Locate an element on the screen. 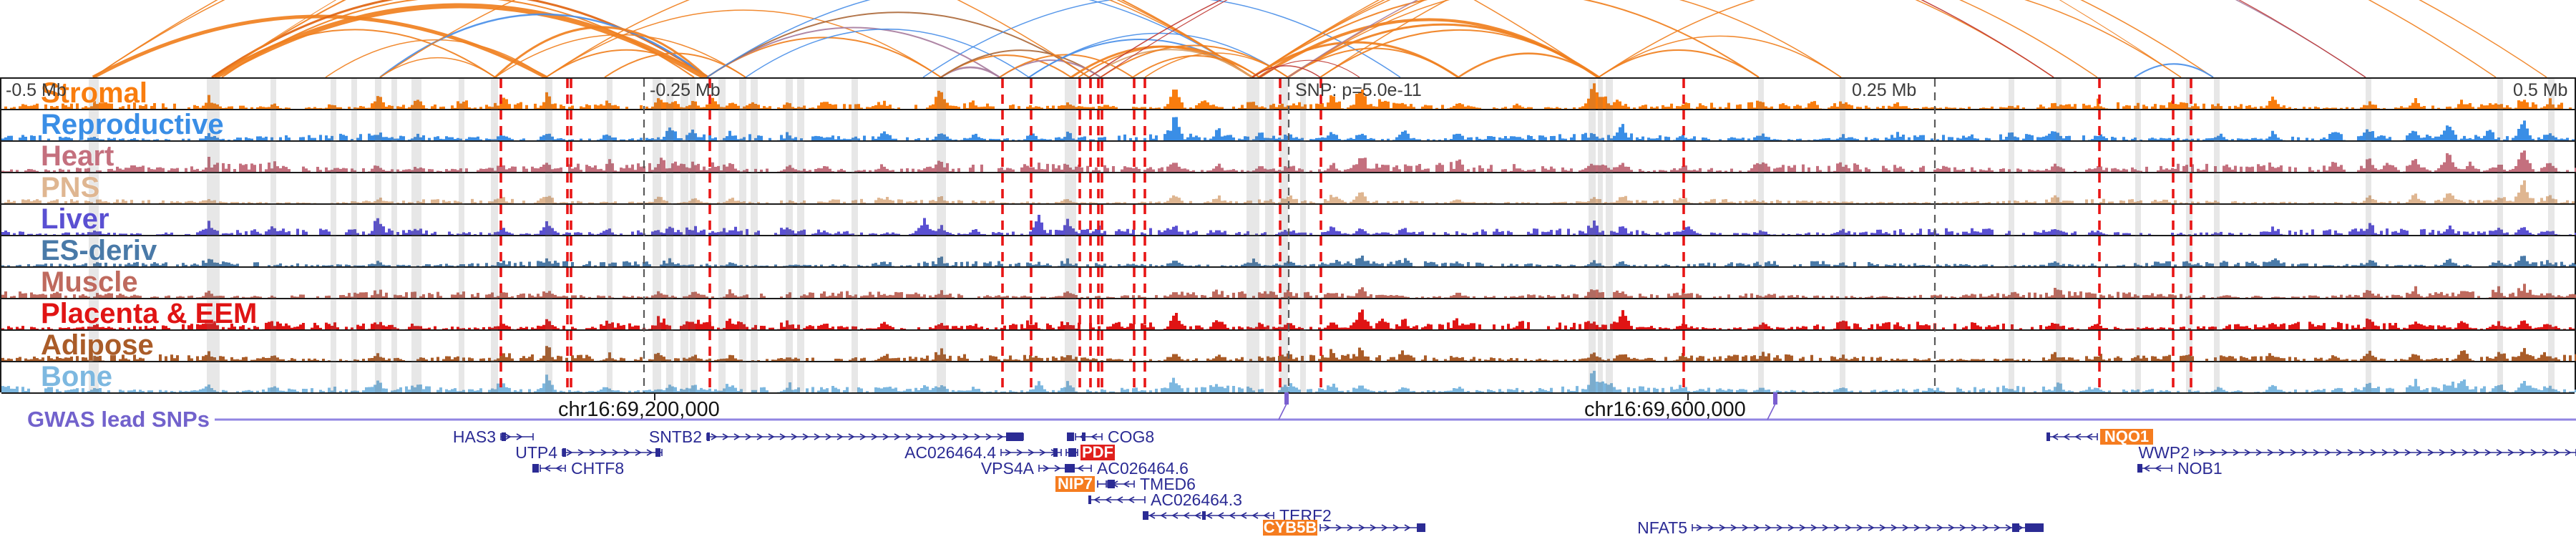  gene-nfat5: NFAT5 is located at coordinates (1840, 527).